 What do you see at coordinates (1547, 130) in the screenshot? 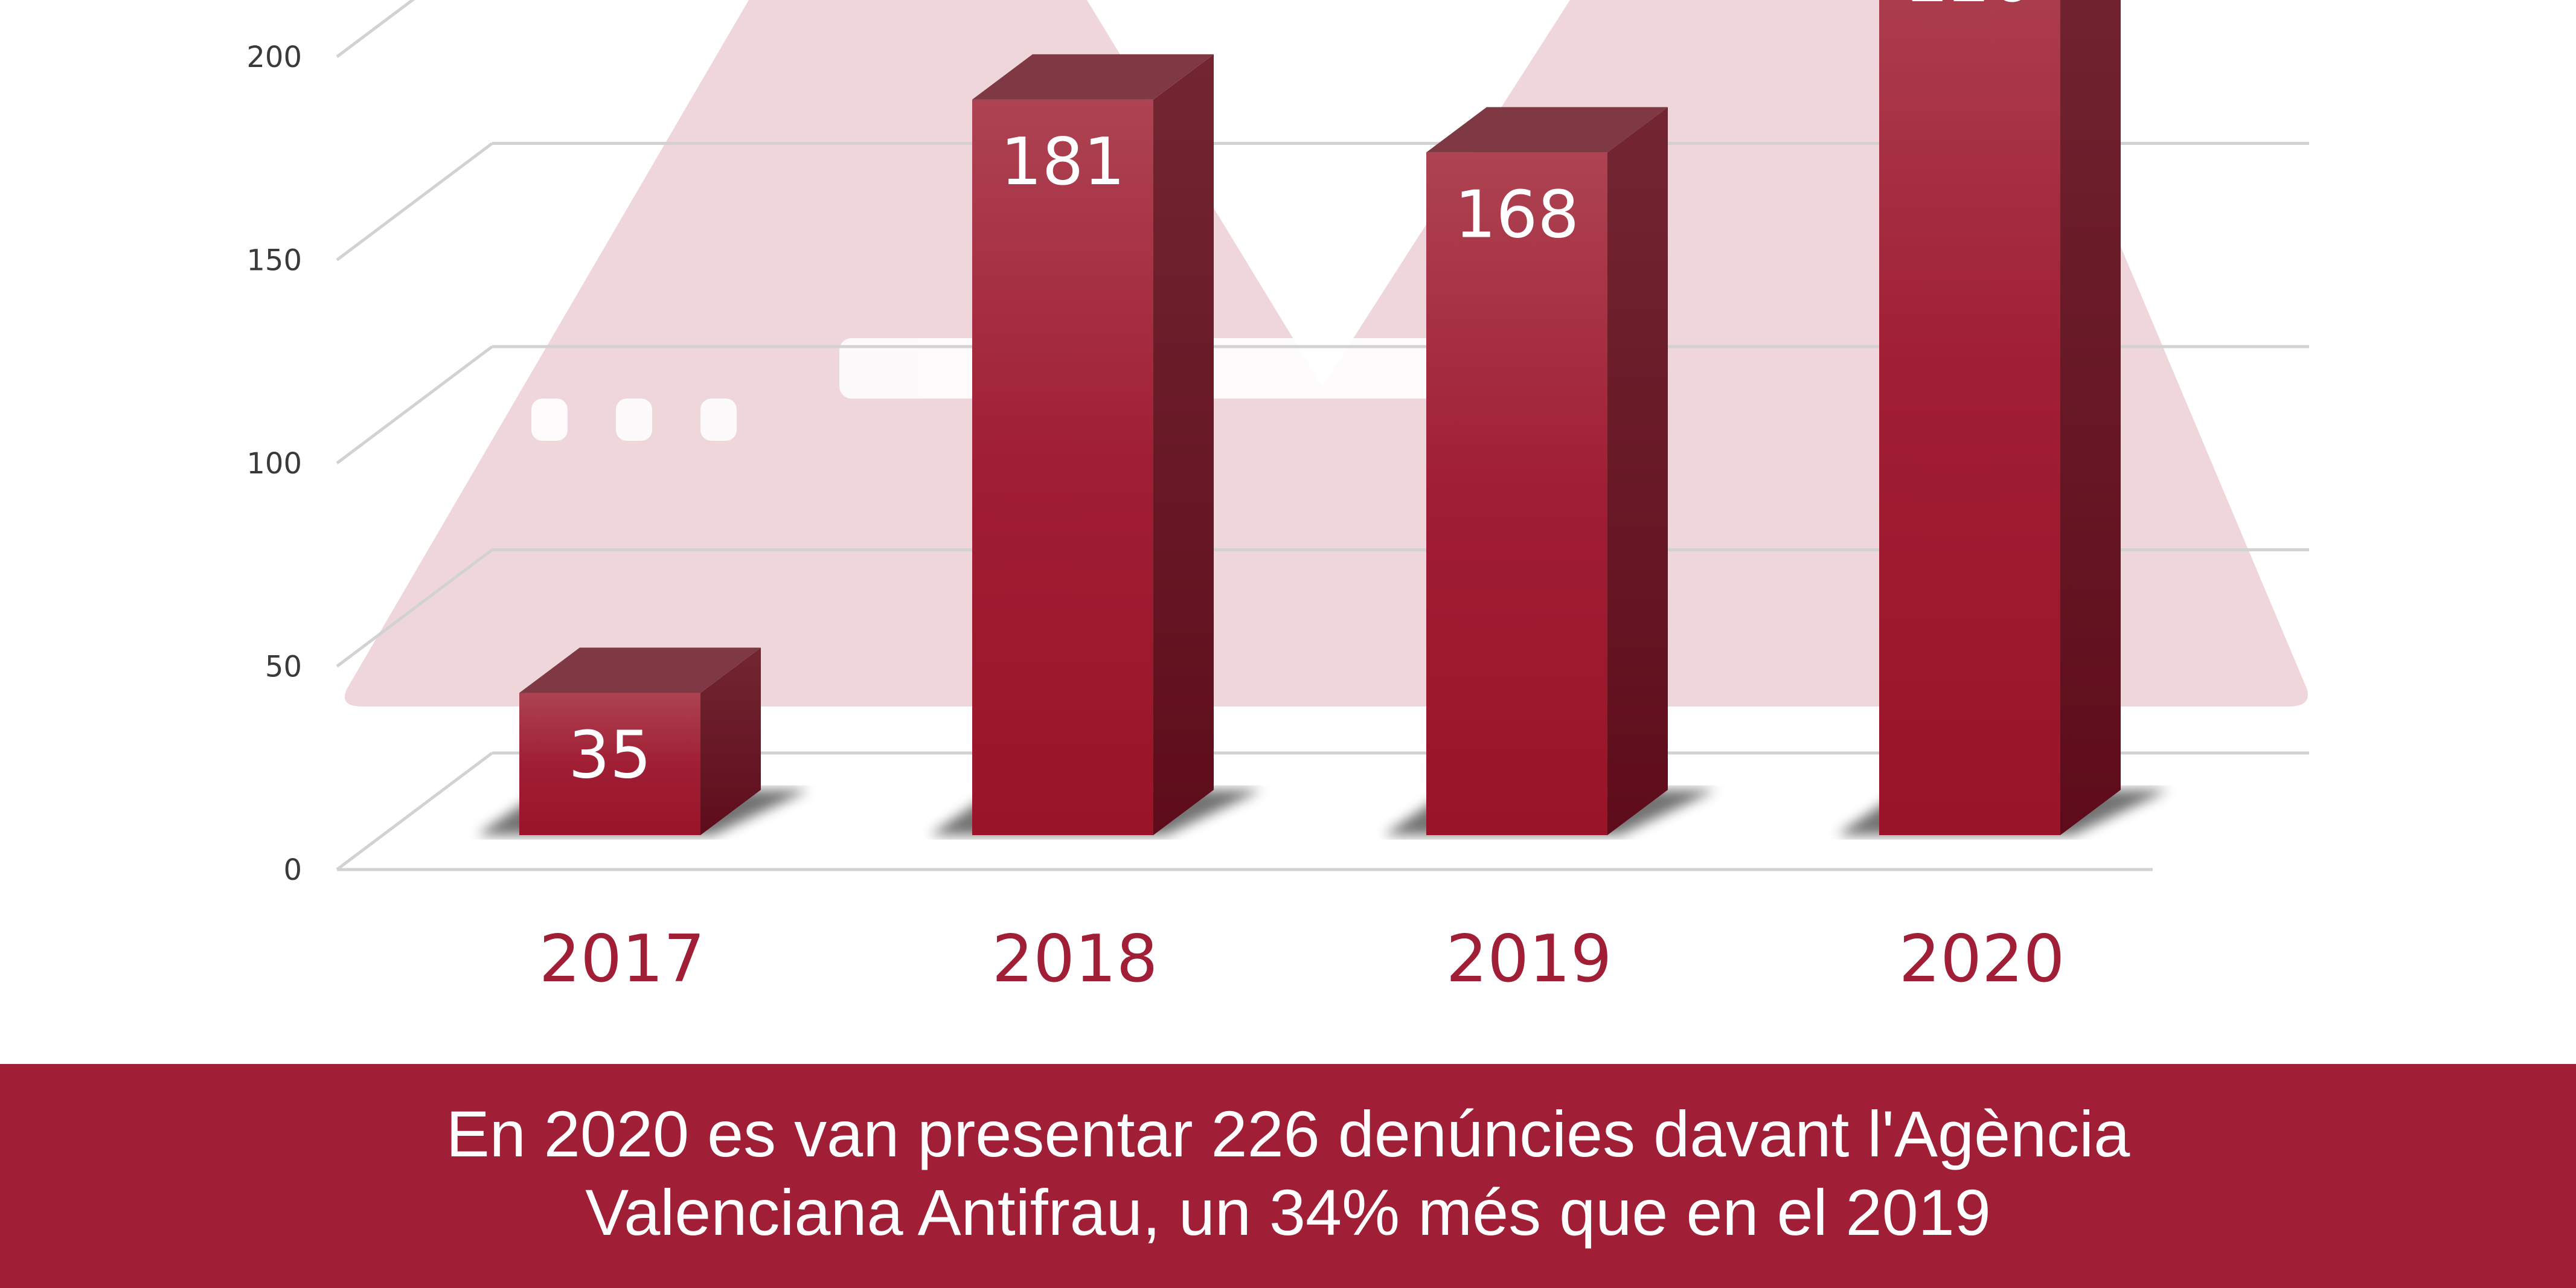
I see `bar-top-2019` at bounding box center [1547, 130].